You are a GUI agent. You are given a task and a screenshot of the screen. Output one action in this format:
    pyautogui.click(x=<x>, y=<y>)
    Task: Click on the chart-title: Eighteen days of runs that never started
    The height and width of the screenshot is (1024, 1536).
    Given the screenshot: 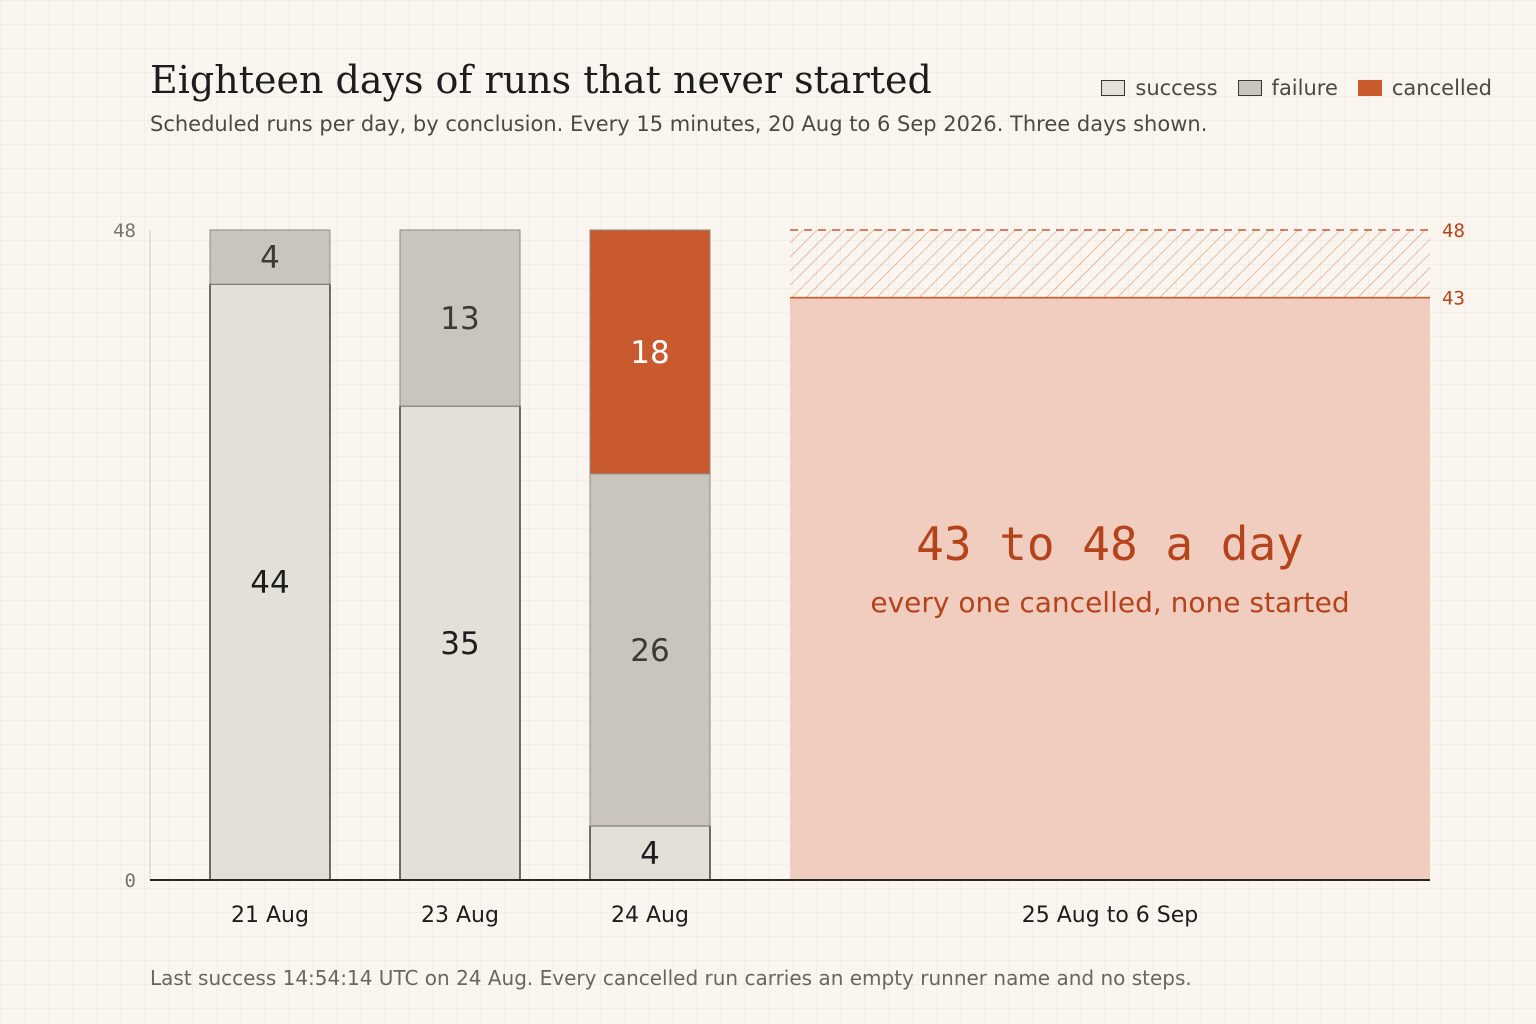 What is the action you would take?
    pyautogui.click(x=541, y=80)
    